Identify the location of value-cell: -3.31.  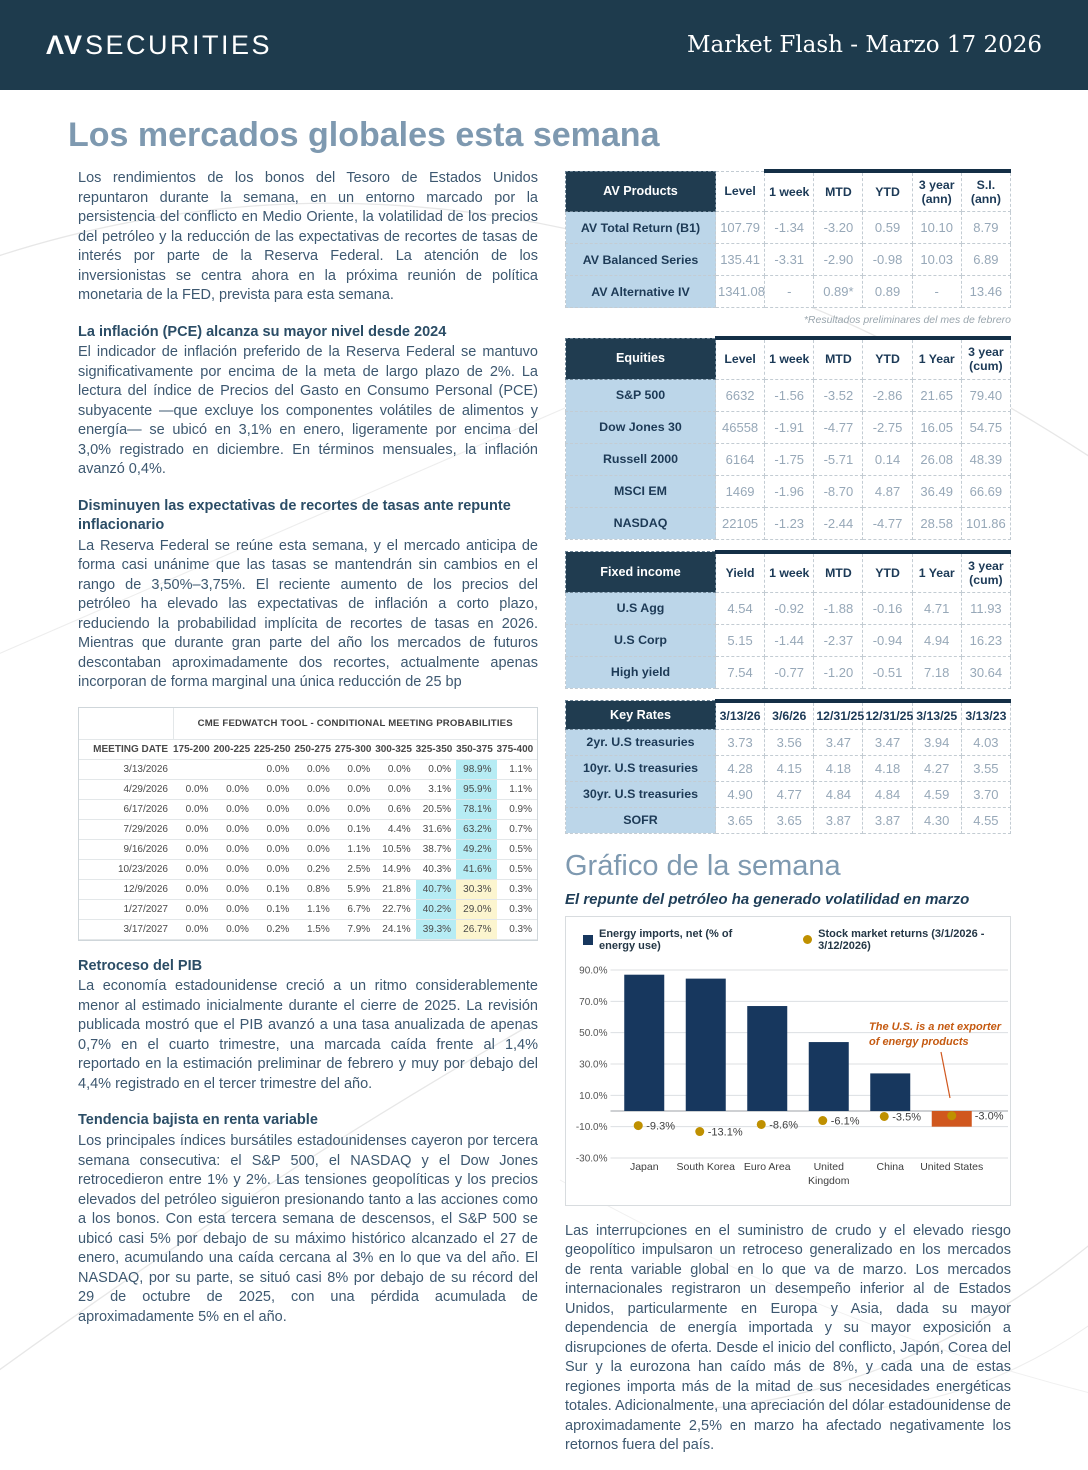
(789, 260).